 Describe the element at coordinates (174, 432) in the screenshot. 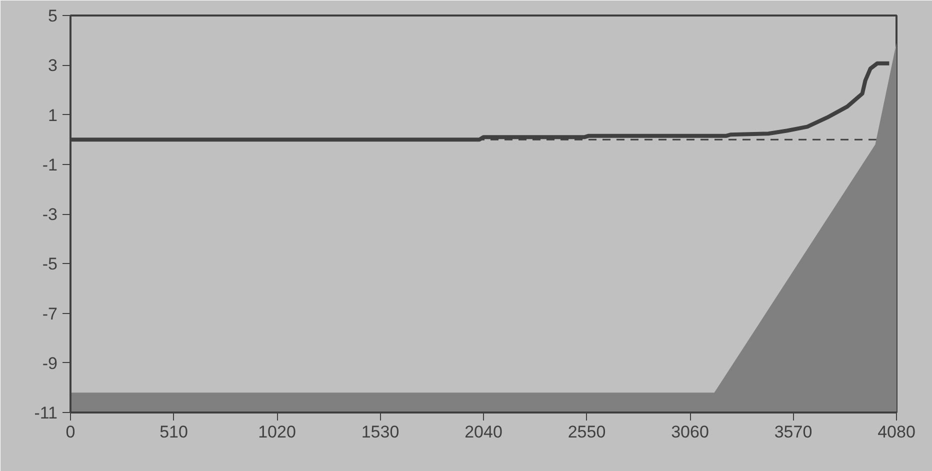

I see `x-tick-label: 510` at that location.